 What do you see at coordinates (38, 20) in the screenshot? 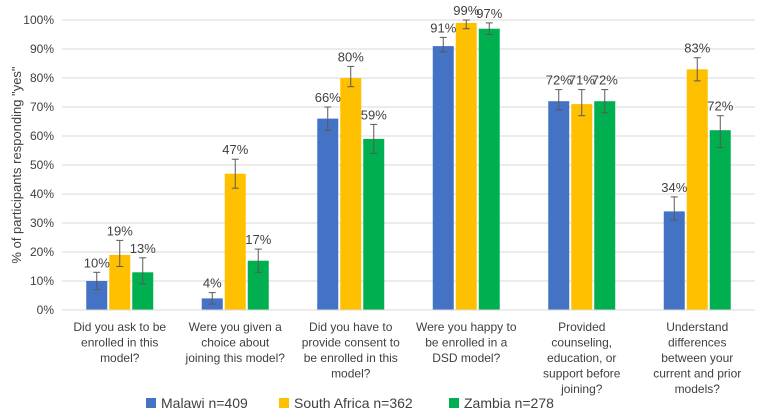
I see `y-tick-label: 100%` at bounding box center [38, 20].